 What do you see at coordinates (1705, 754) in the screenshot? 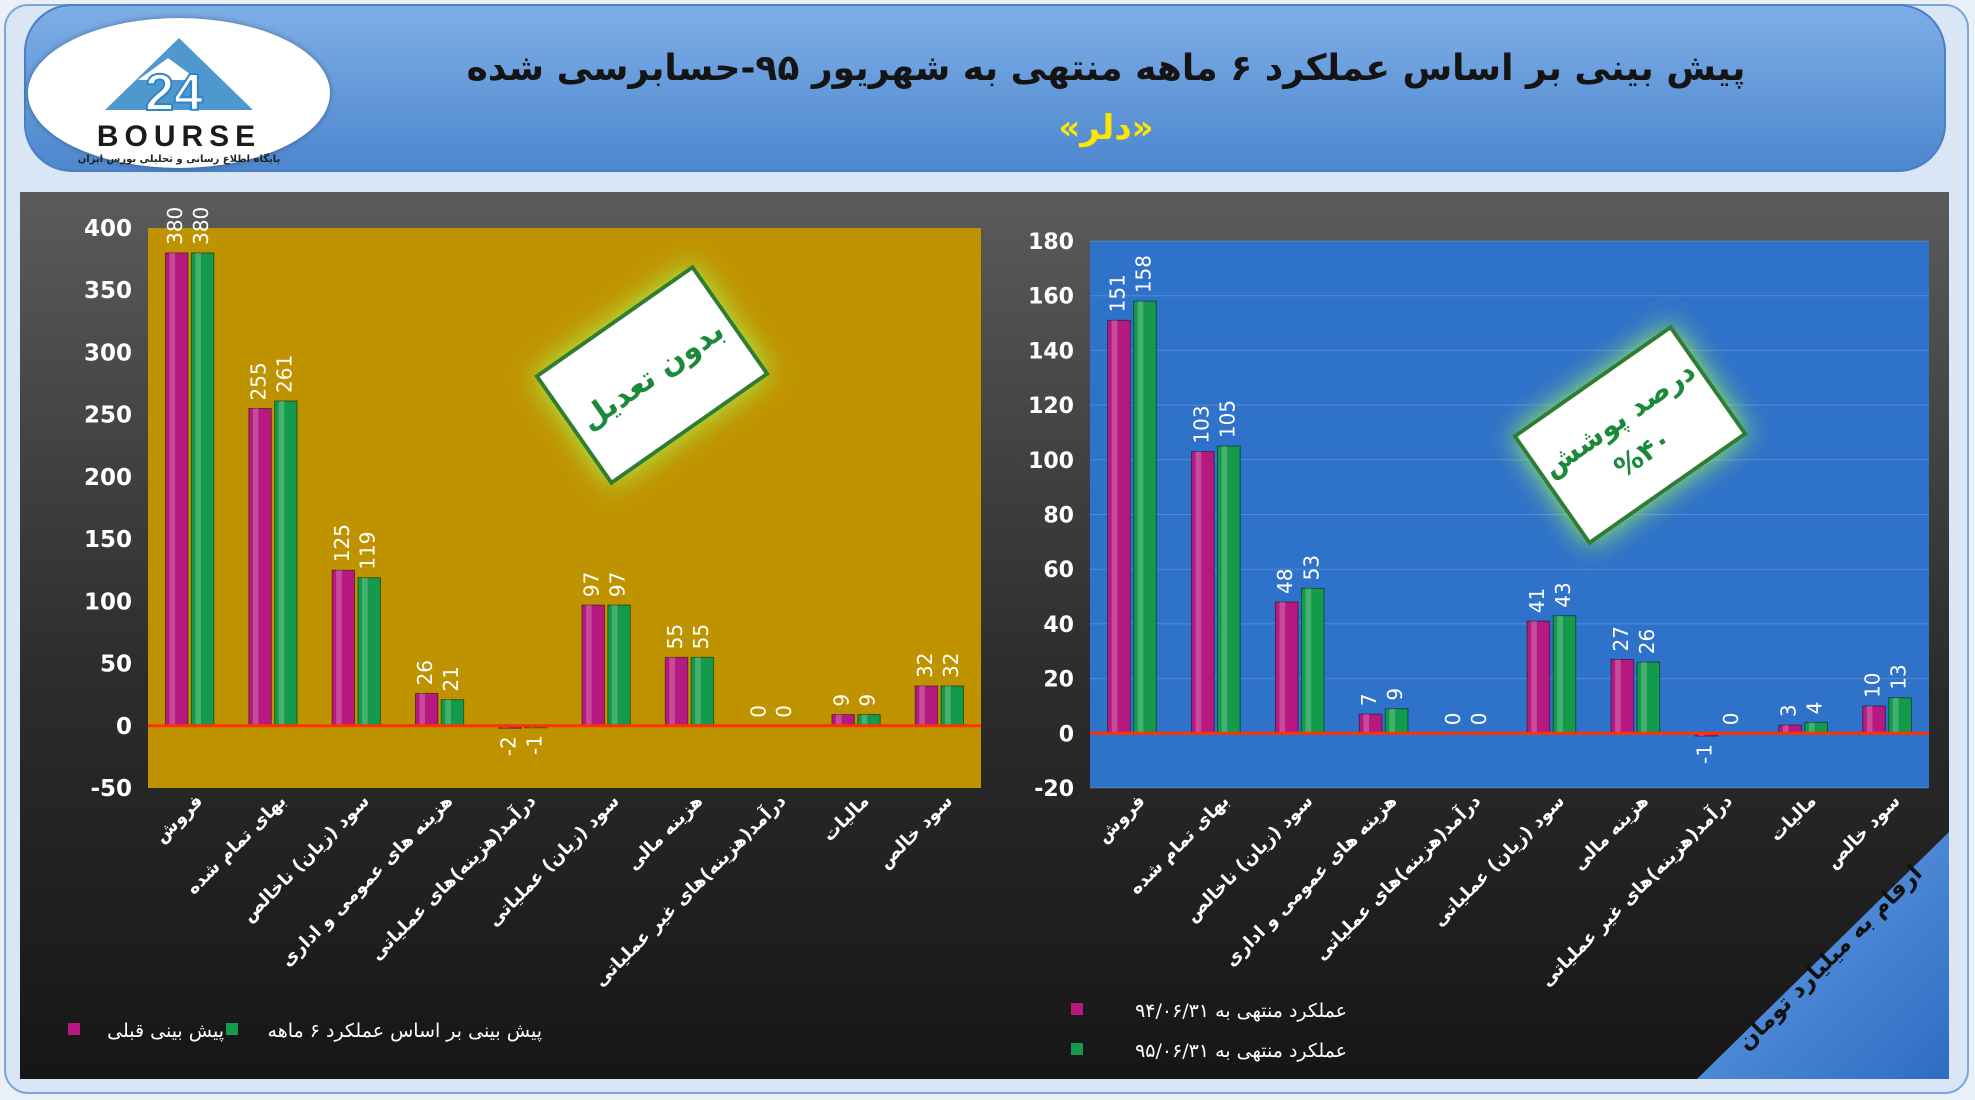
I see `data-label-1-0-7: -1` at bounding box center [1705, 754].